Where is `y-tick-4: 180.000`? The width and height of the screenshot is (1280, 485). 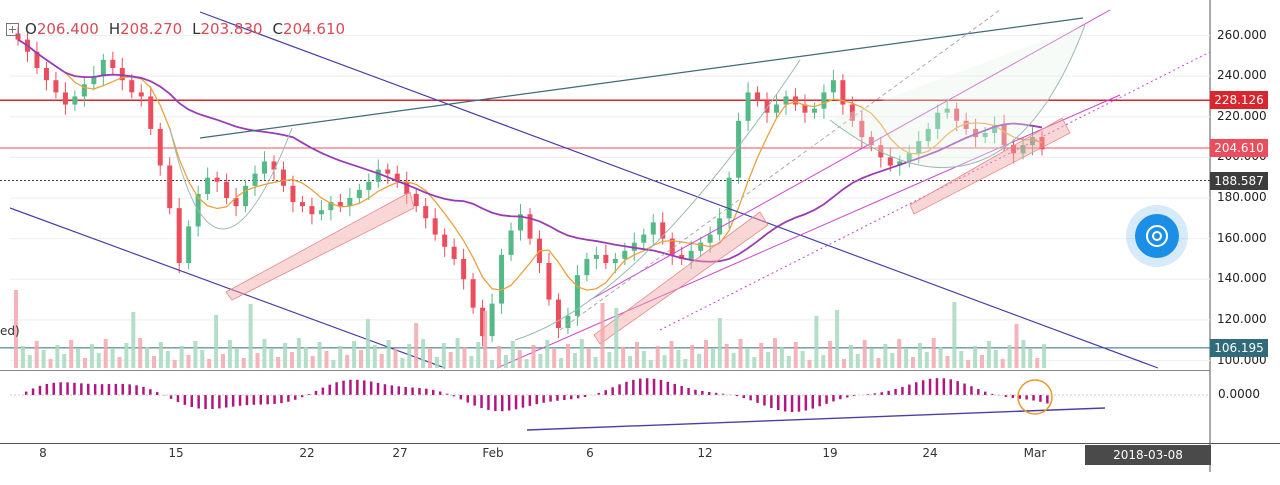
y-tick-4: 180.000 is located at coordinates (1242, 197).